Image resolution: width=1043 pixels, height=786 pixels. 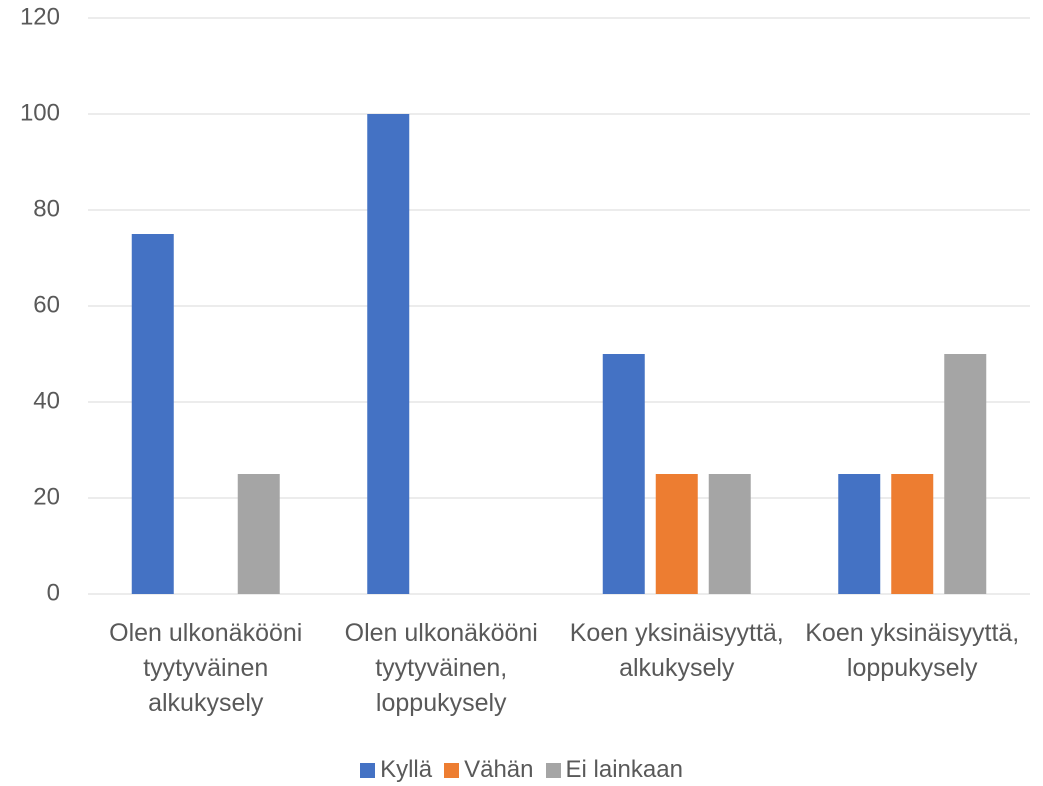 I want to click on legend-label: Ei lainkaan, so click(x=624, y=769).